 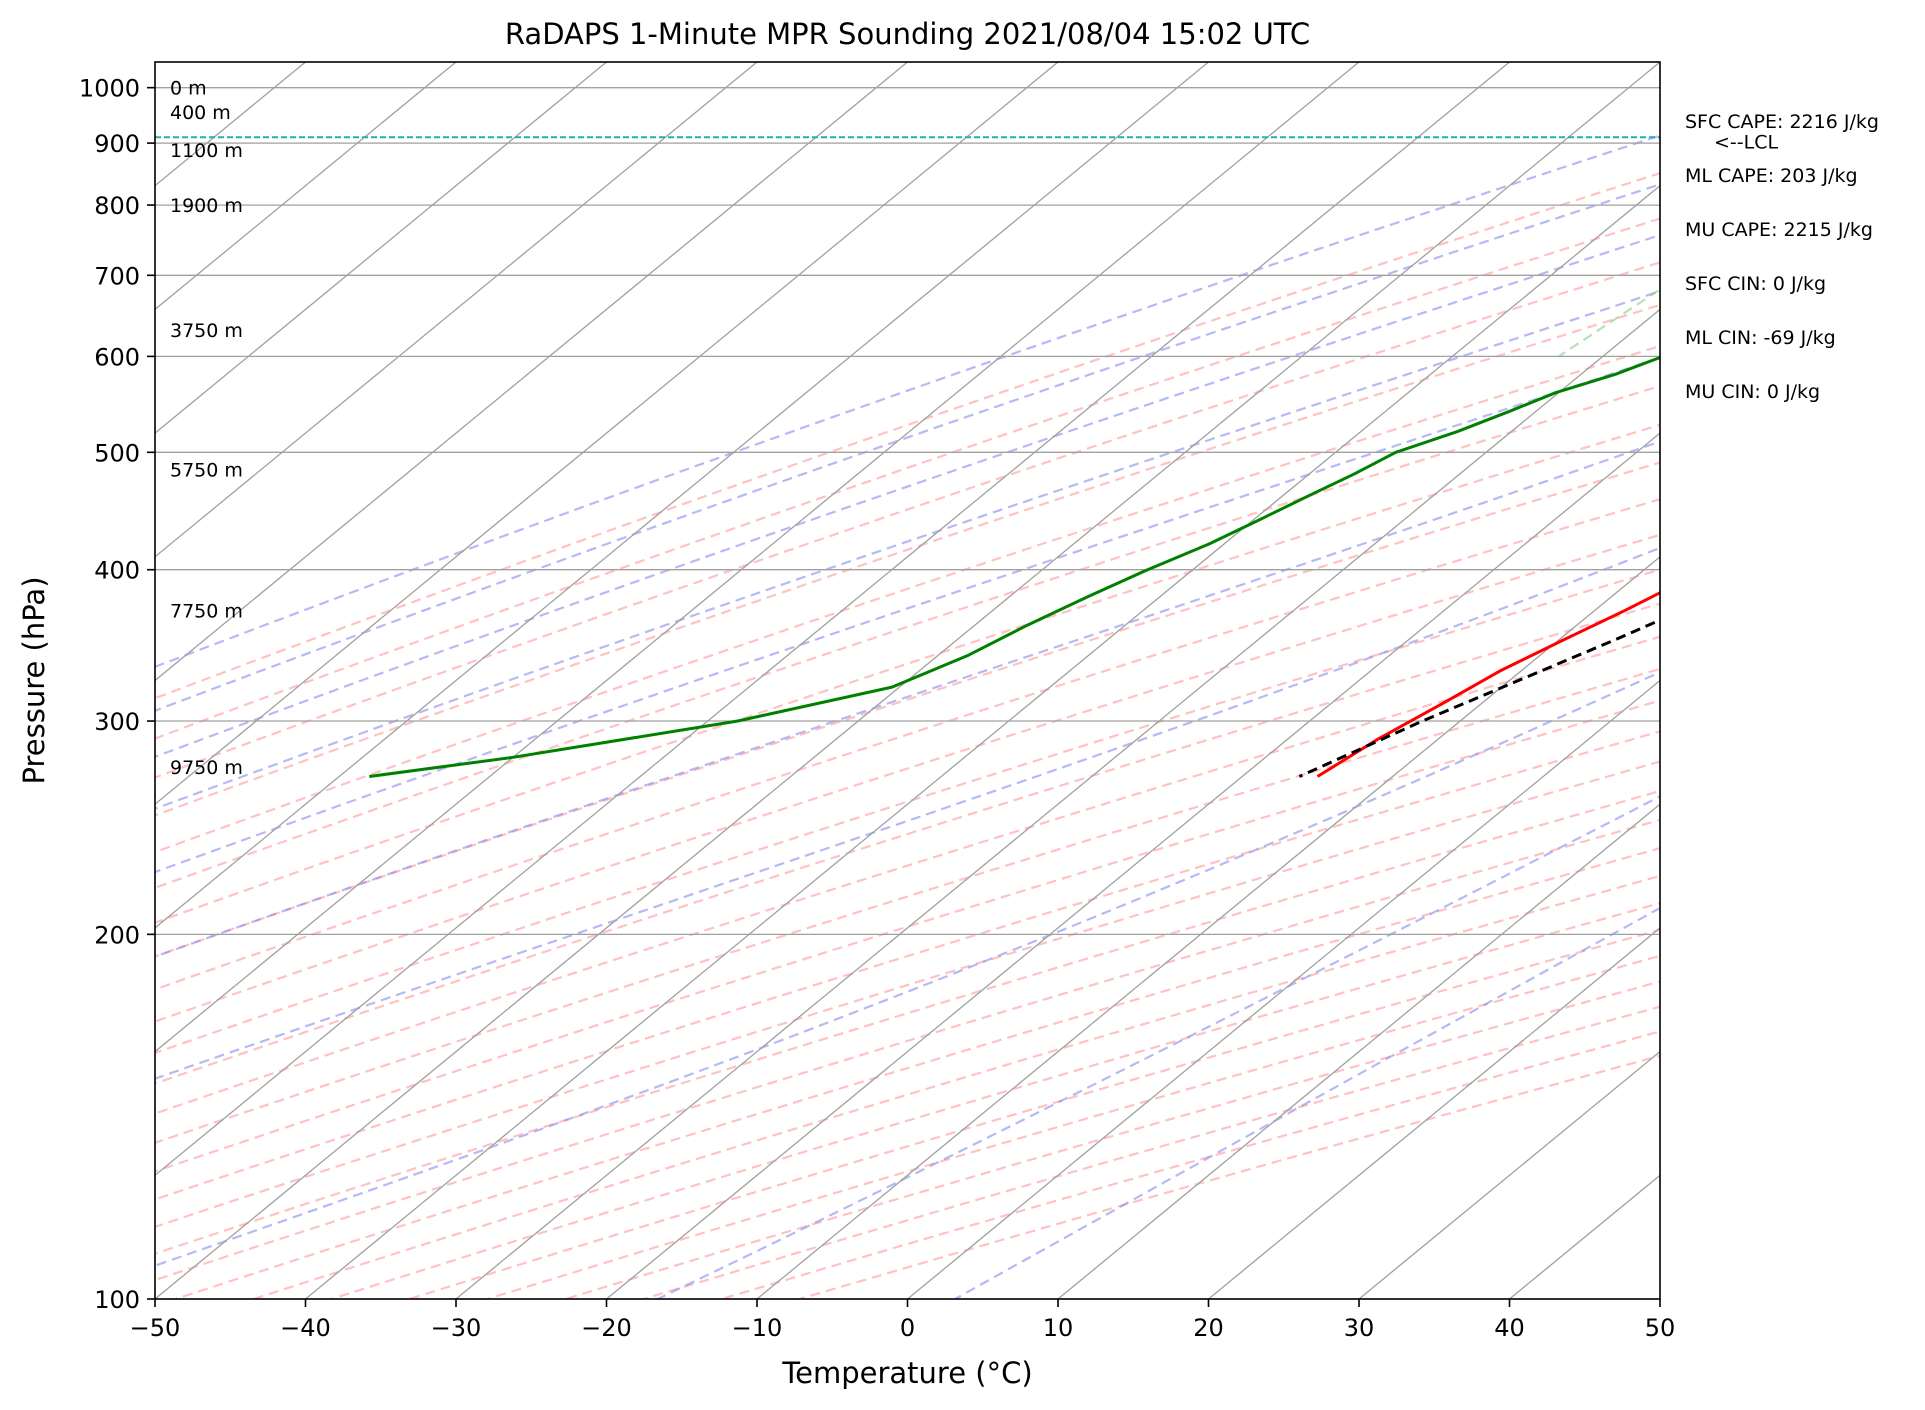 I want to click on x-tick-label: 20, so click(x=1208, y=1328).